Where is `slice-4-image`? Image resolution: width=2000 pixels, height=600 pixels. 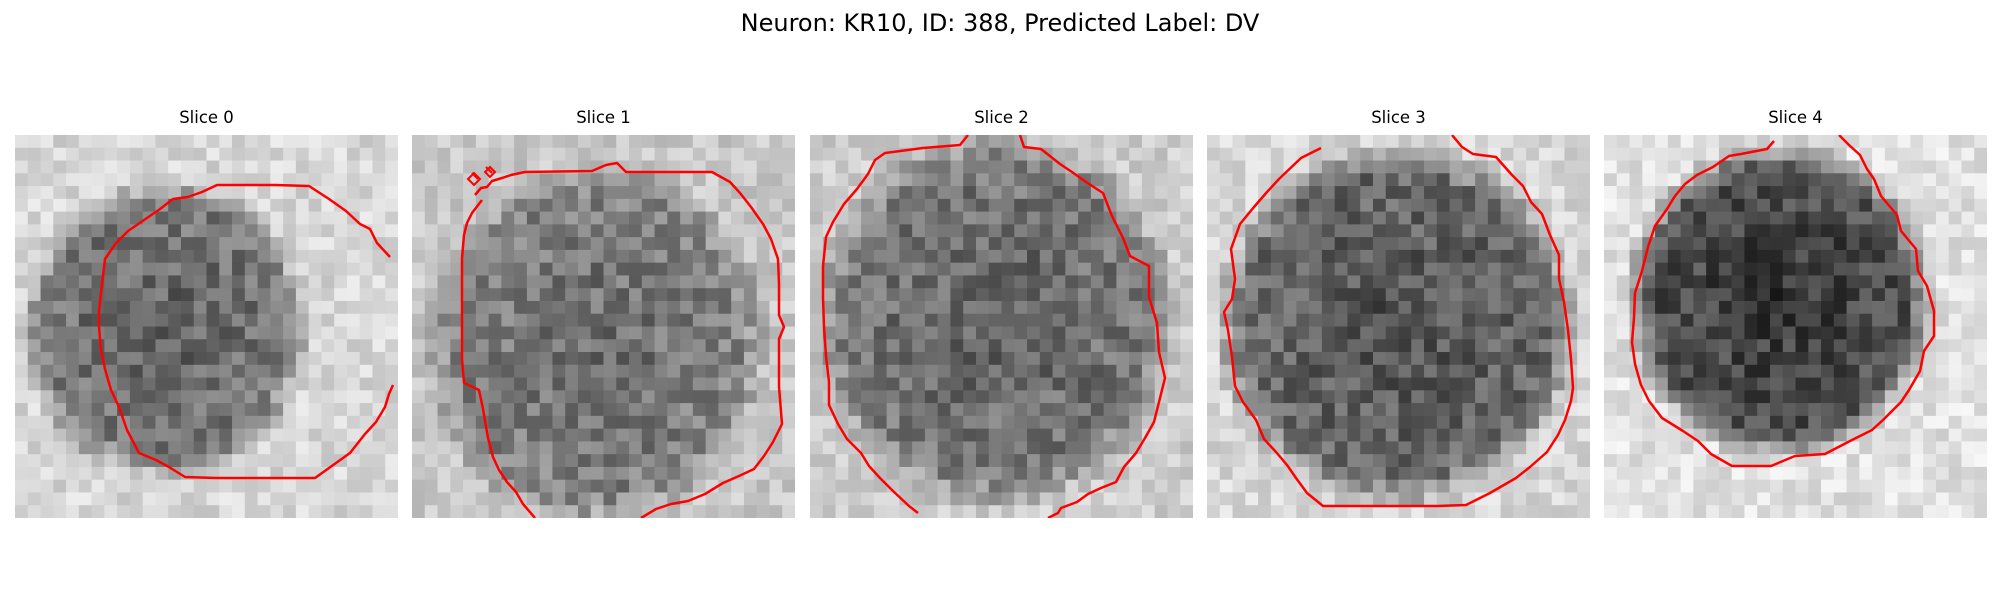
slice-4-image is located at coordinates (1795, 326).